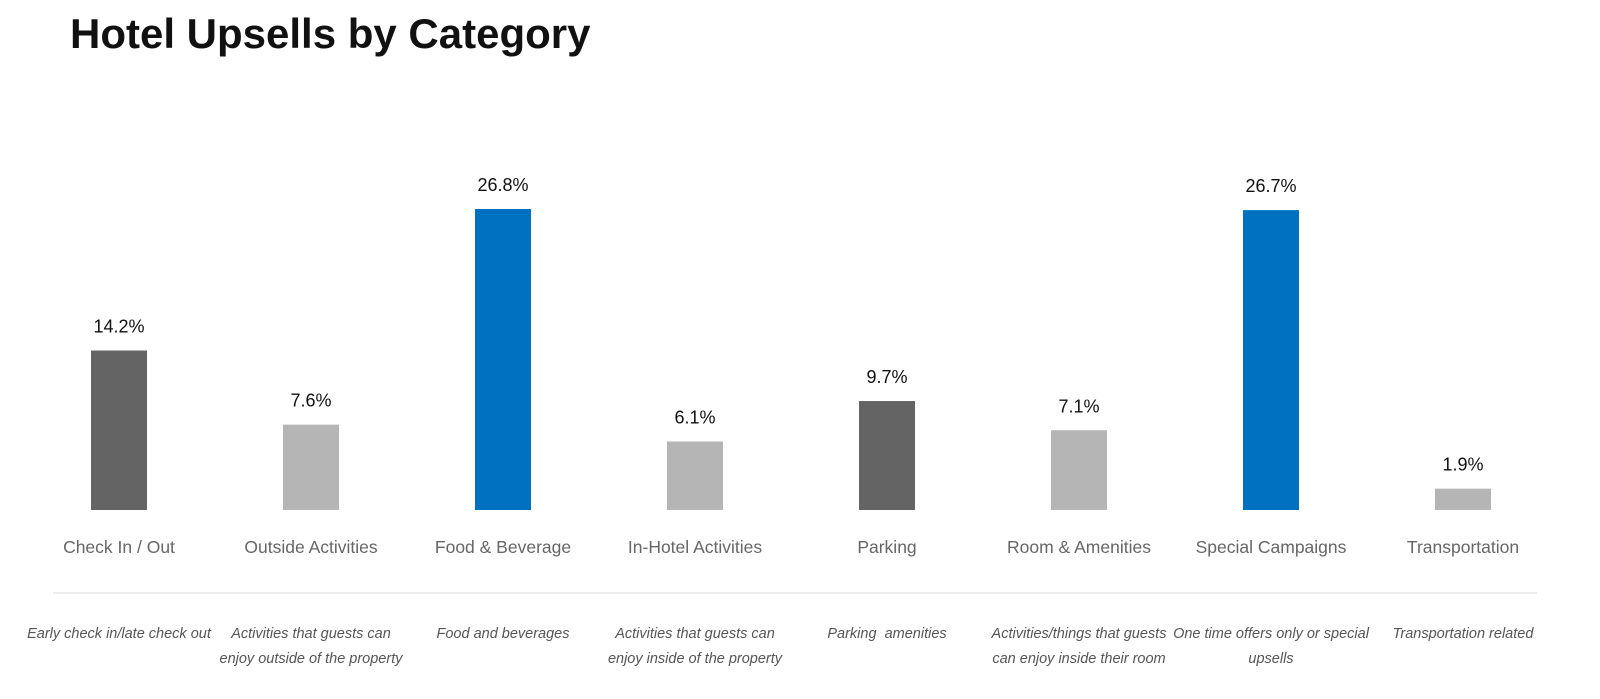 The image size is (1600, 699). What do you see at coordinates (503, 547) in the screenshot?
I see `category-label: Food & Beverage` at bounding box center [503, 547].